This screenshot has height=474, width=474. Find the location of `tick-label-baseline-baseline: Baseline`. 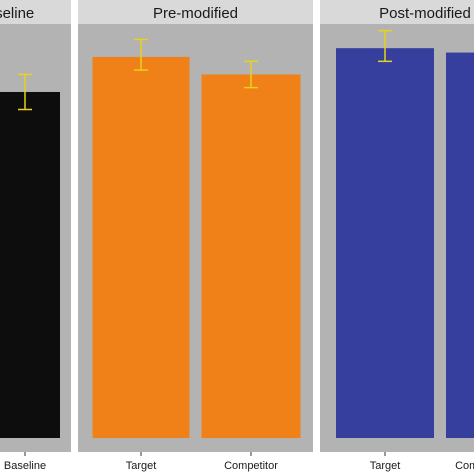

tick-label-baseline-baseline: Baseline is located at coordinates (25, 466).